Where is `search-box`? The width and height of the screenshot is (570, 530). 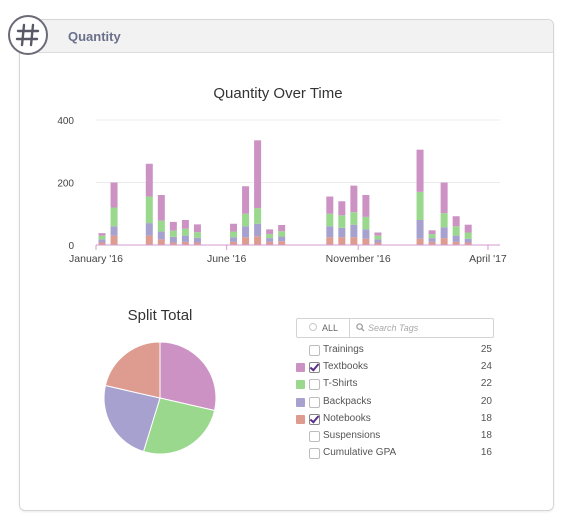 search-box is located at coordinates (421, 328).